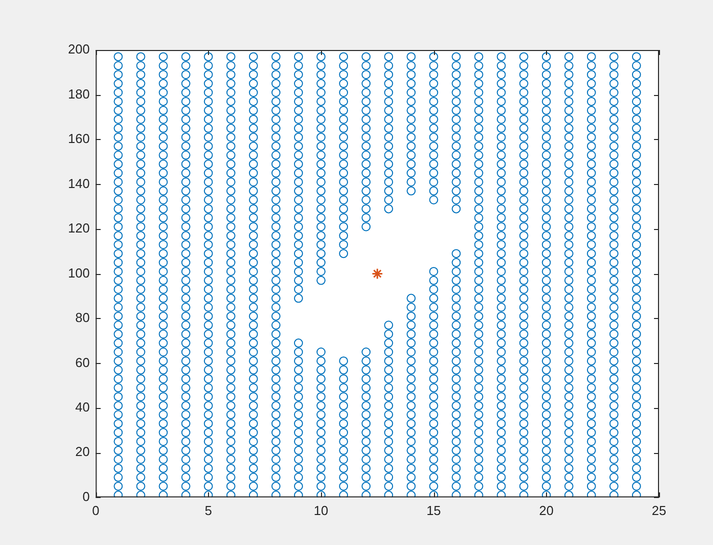 This screenshot has width=713, height=545. Describe the element at coordinates (79, 49) in the screenshot. I see `y-tick-label: 200` at that location.